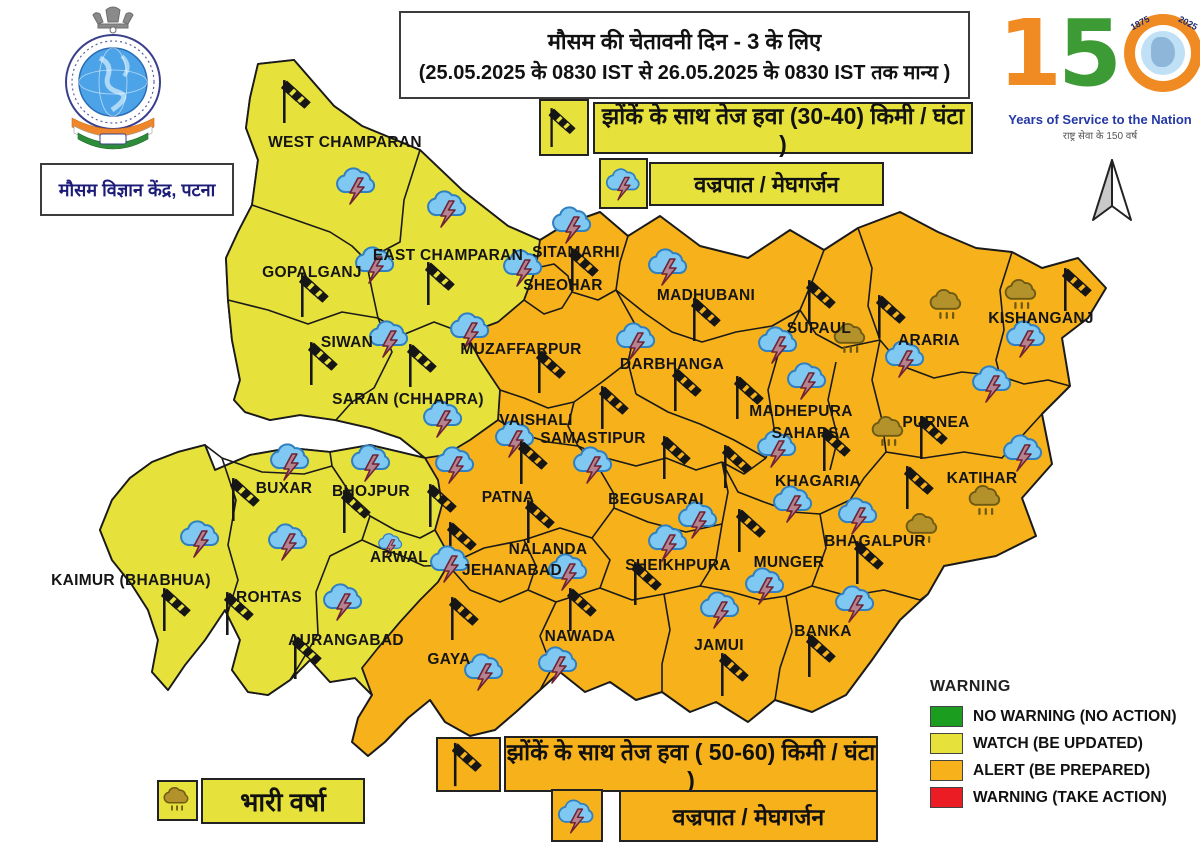 This screenshot has width=1200, height=849. What do you see at coordinates (946, 716) in the screenshot?
I see `swatch-green` at bounding box center [946, 716].